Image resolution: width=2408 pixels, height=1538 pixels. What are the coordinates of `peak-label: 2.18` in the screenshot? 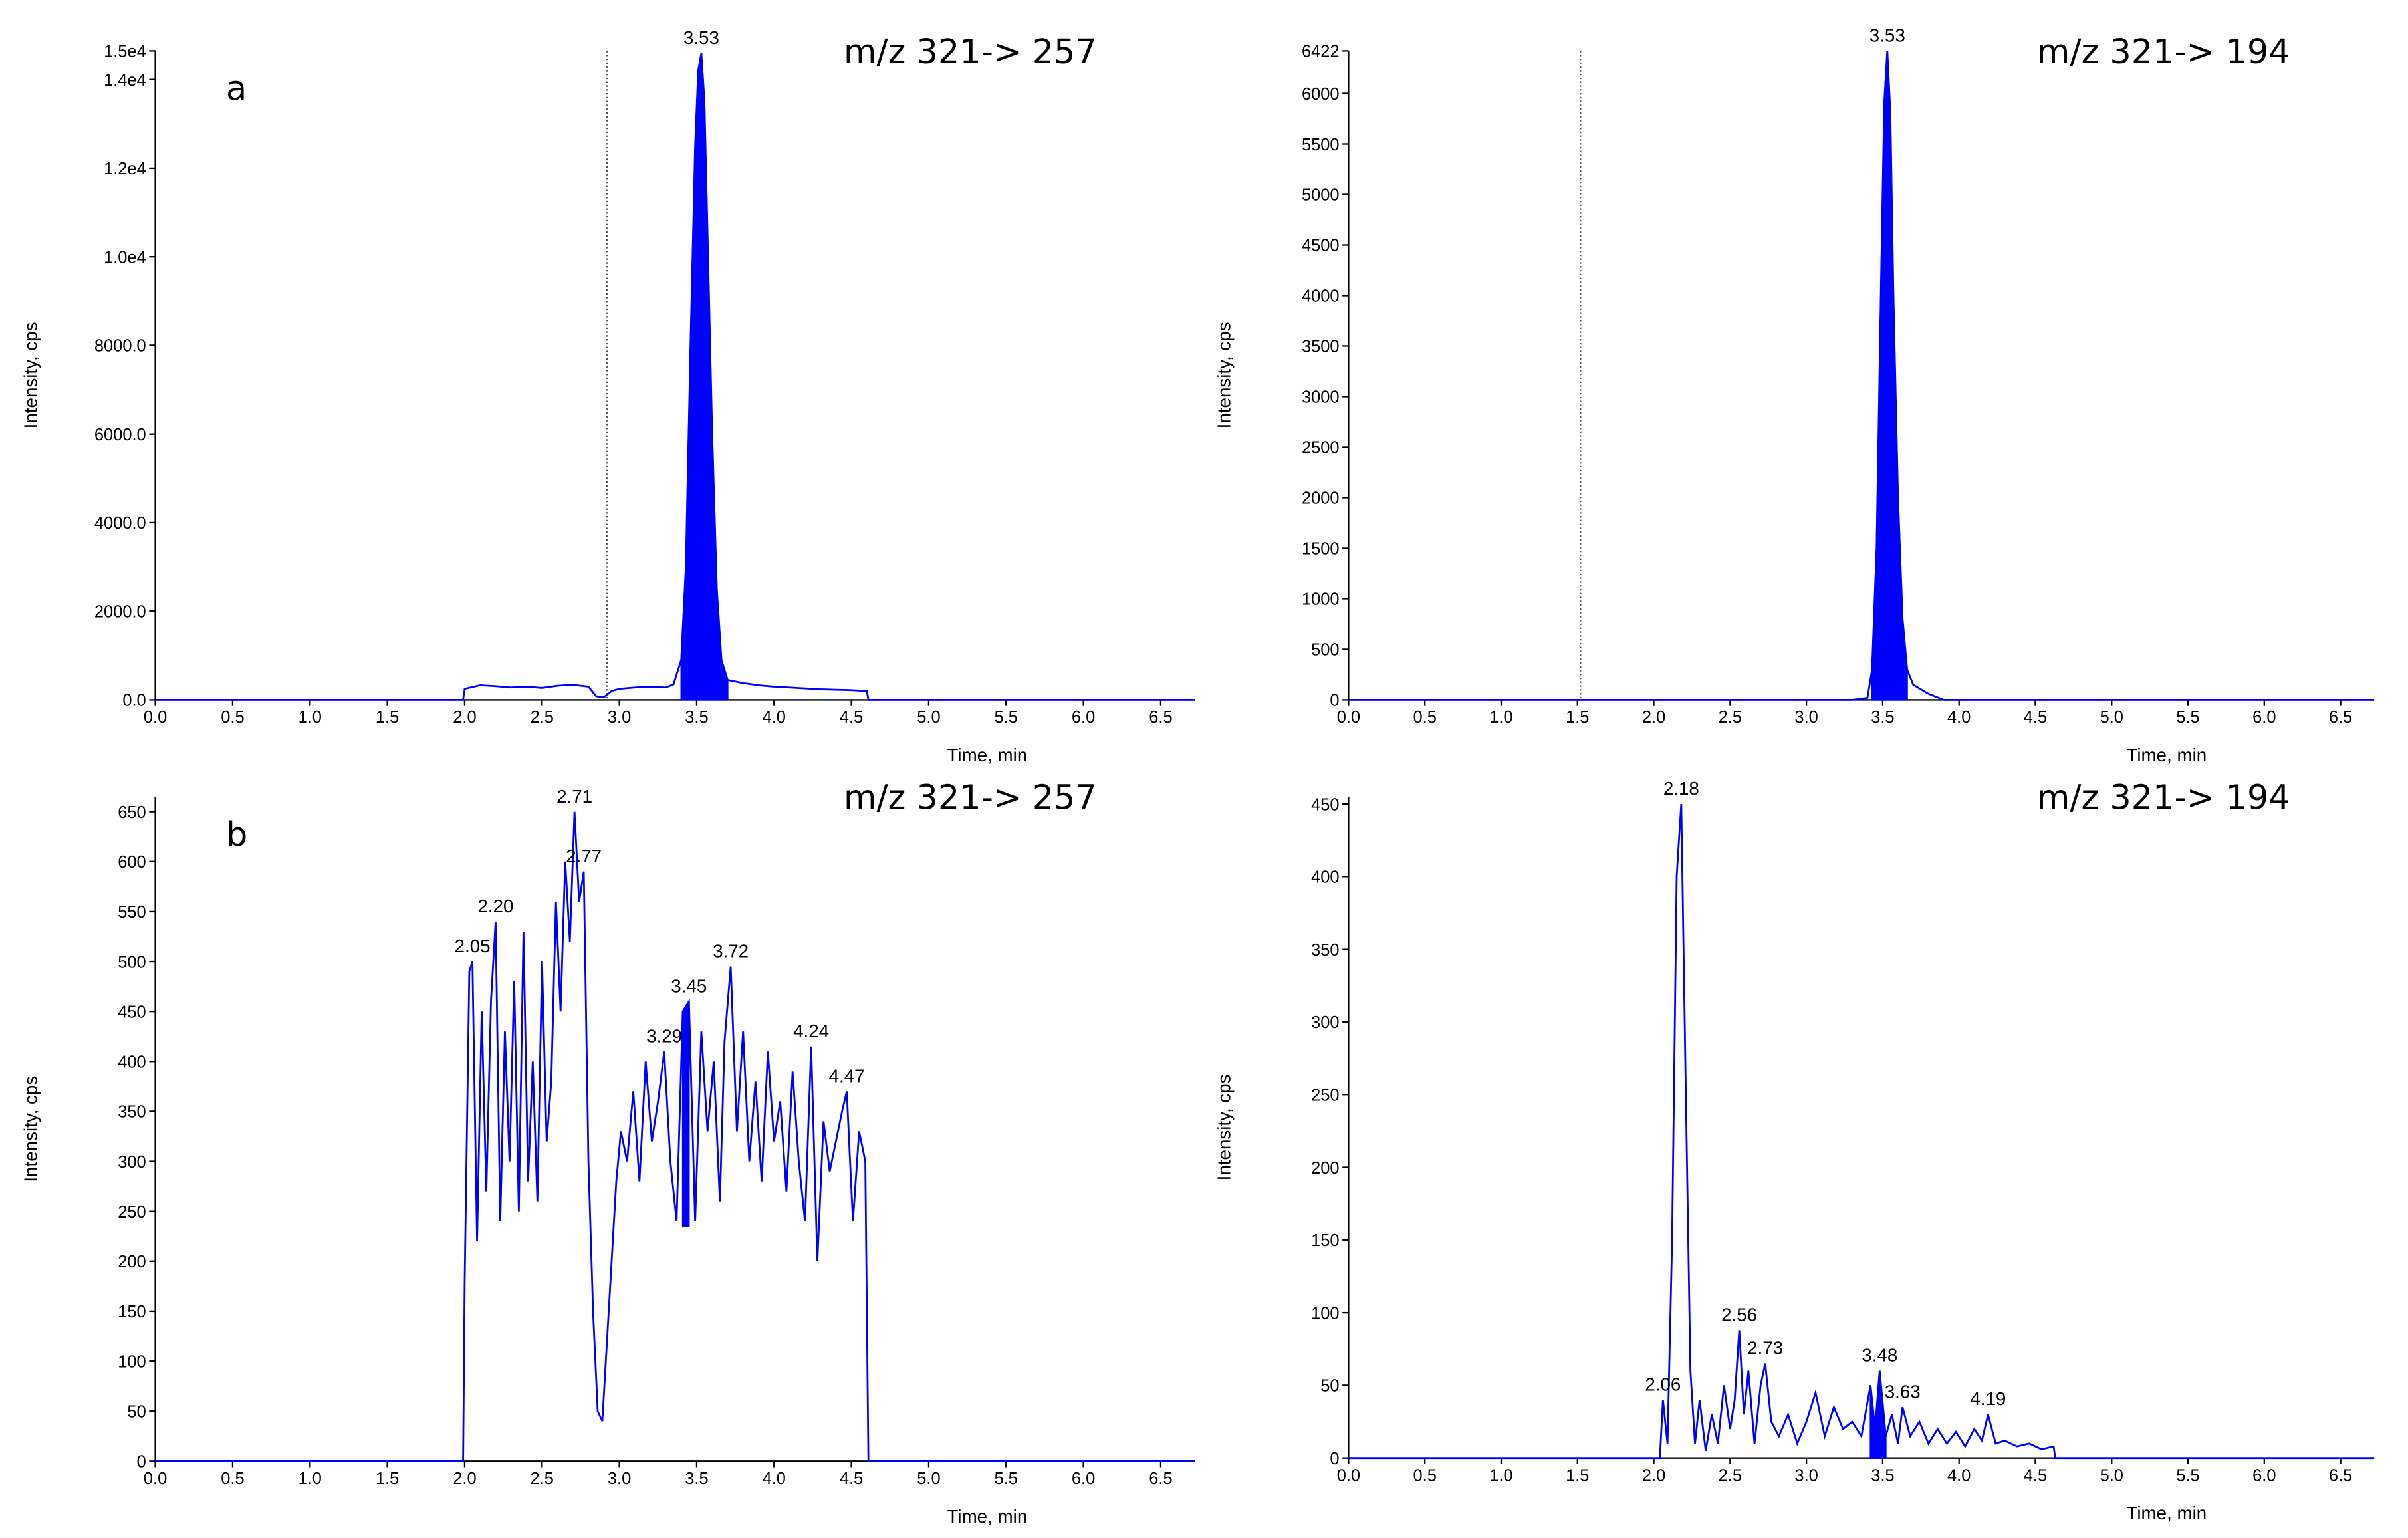 It's located at (1681, 788).